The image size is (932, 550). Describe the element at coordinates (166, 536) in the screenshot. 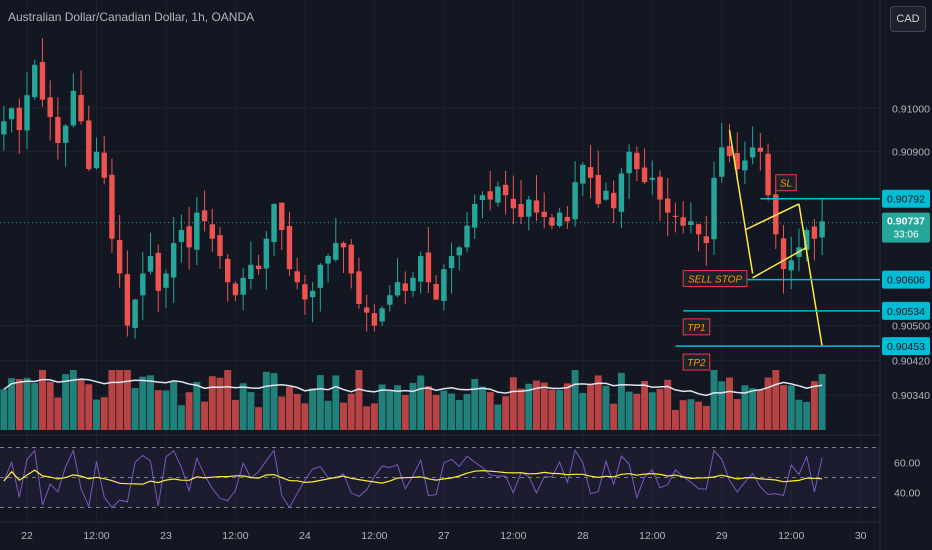

I see `time-tick-label: 23` at that location.